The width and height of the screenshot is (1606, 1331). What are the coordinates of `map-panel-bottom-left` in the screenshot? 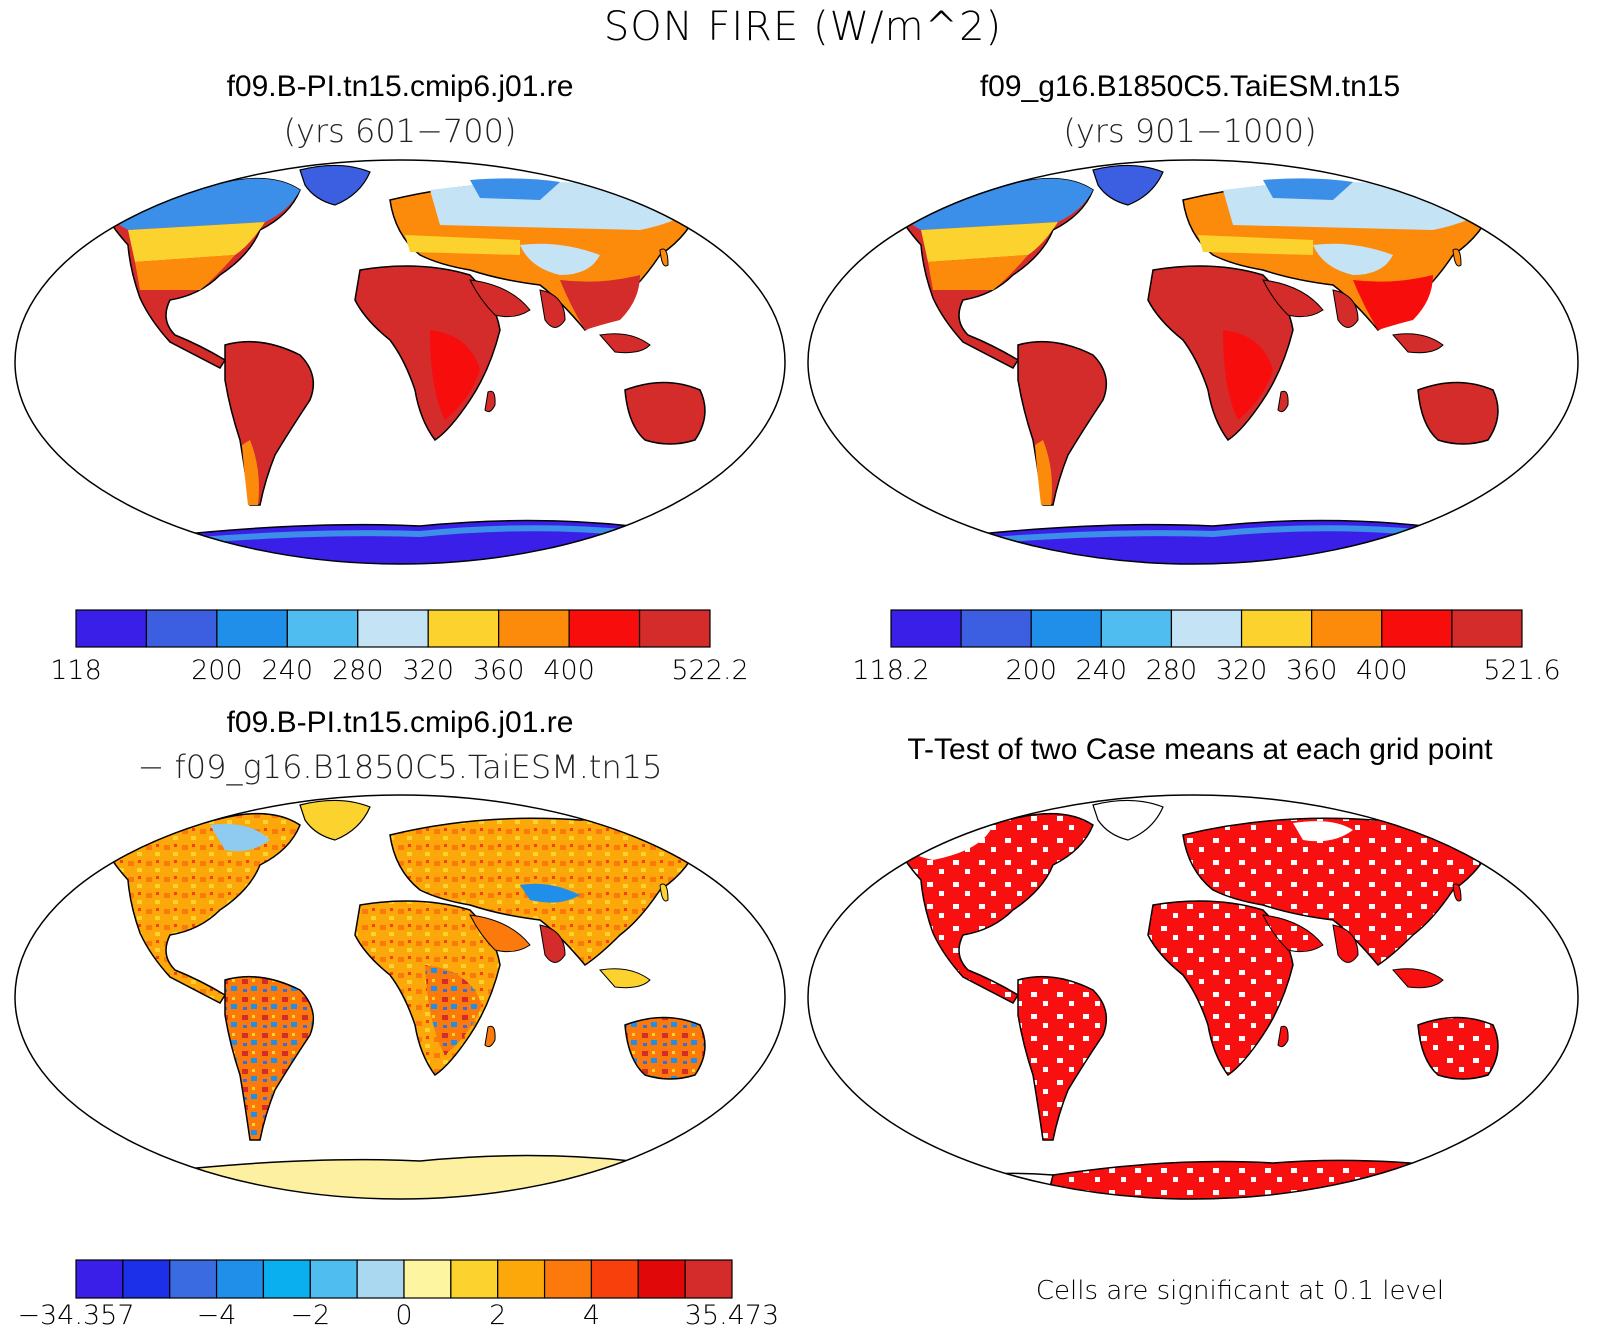 It's located at (400, 997).